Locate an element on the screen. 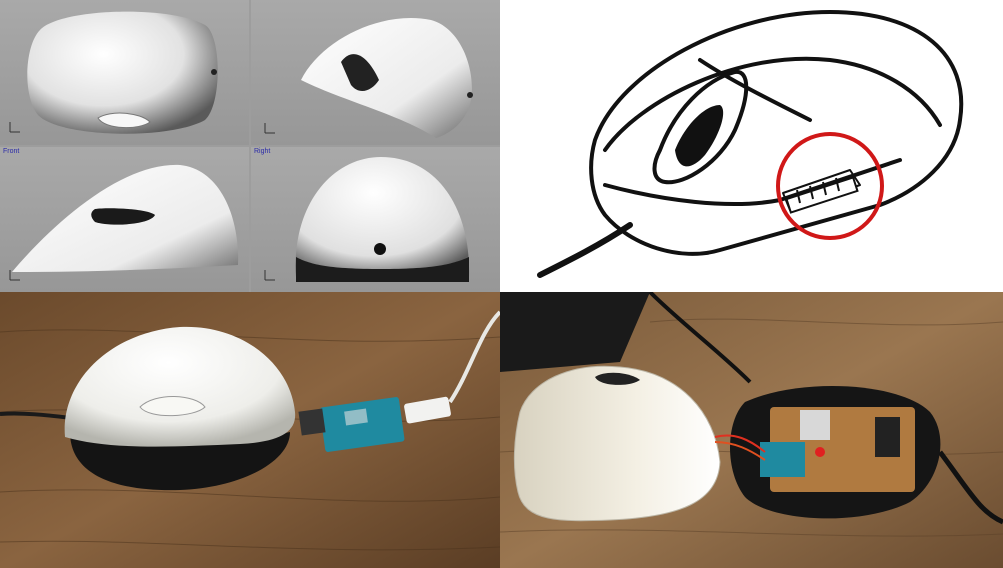  cad-viewport-right: Right is located at coordinates (375, 219).